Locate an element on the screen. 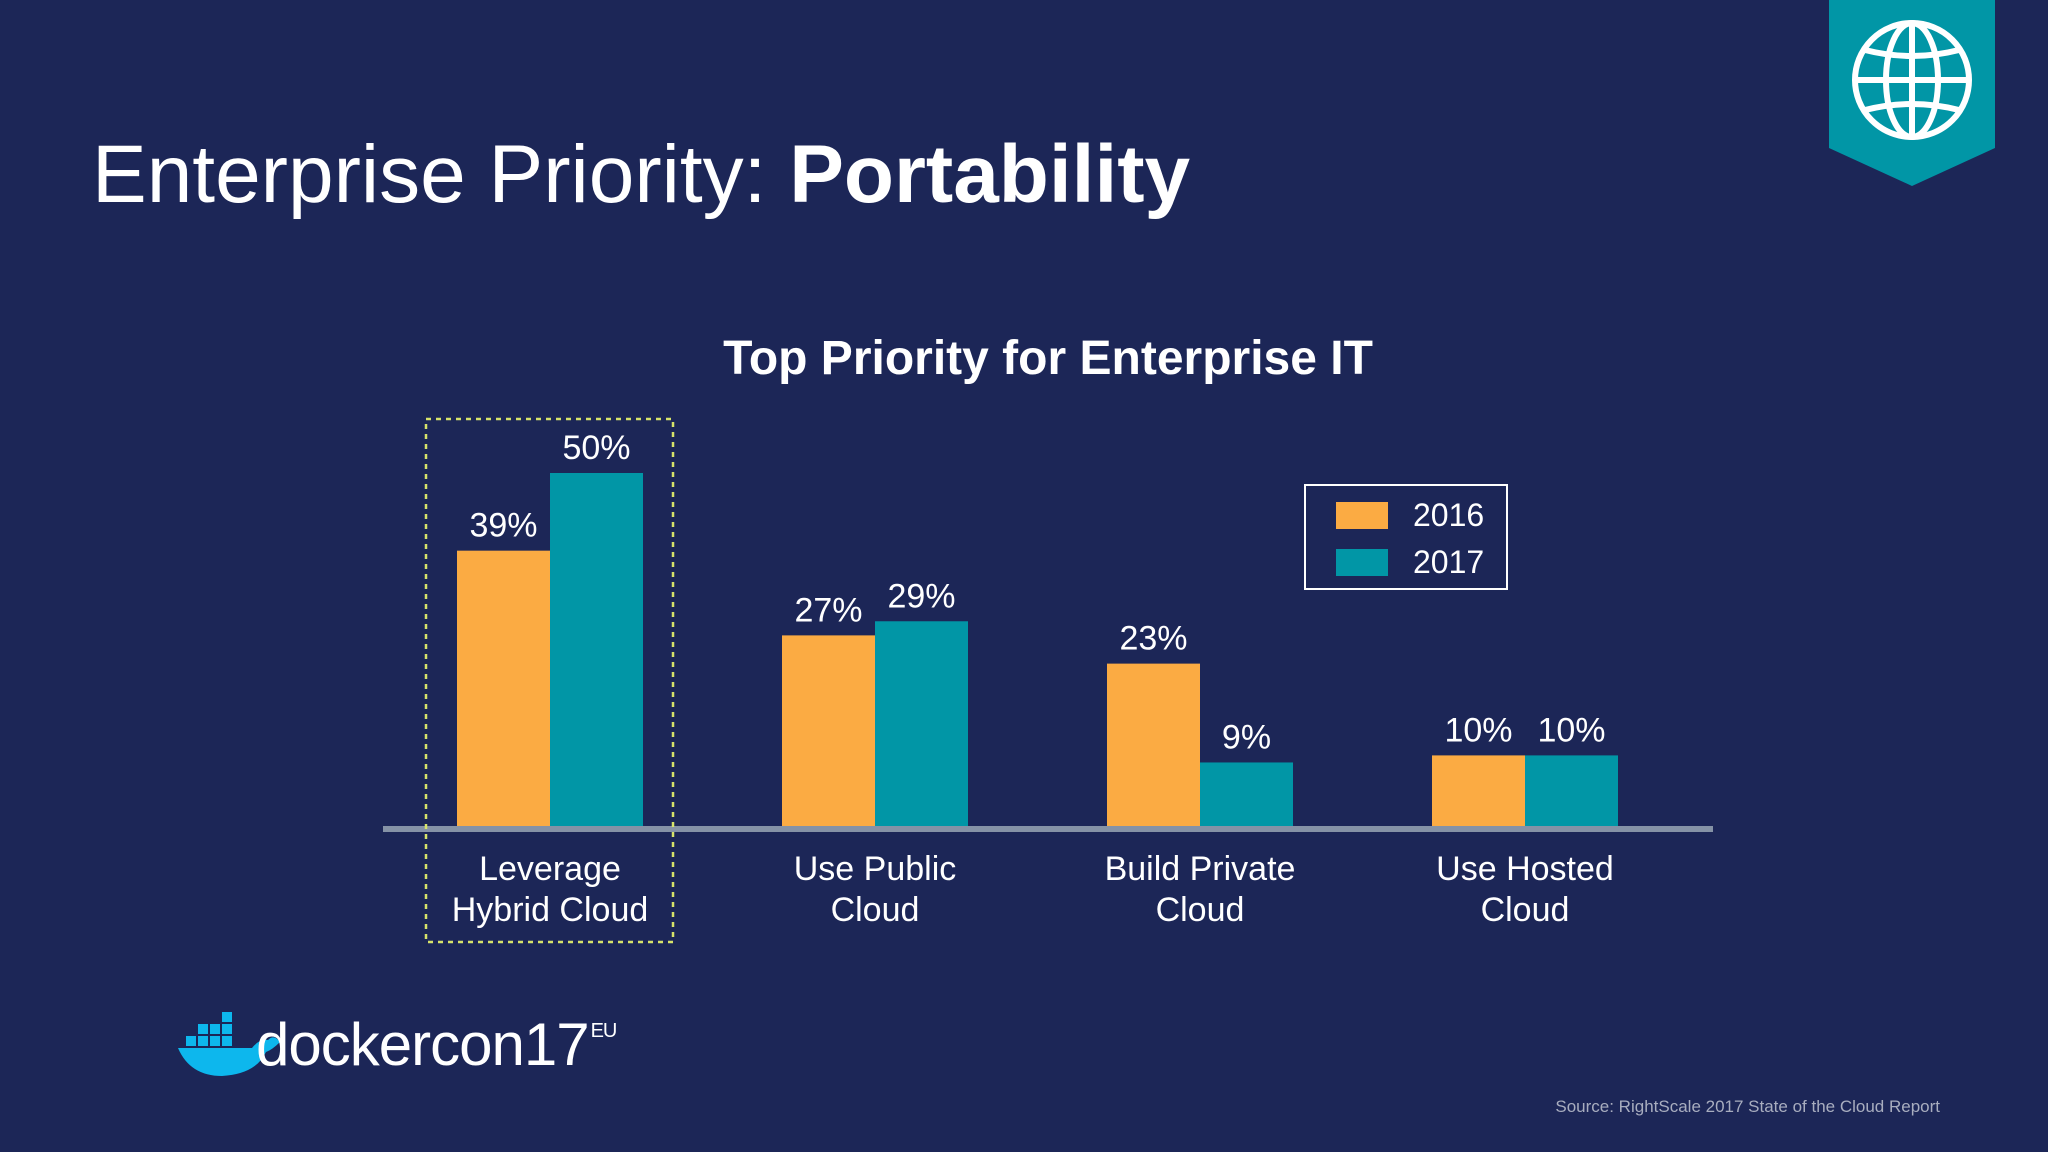 Image resolution: width=2048 pixels, height=1152 pixels. slide-title: Enterprise Priority: Portability is located at coordinates (641, 175).